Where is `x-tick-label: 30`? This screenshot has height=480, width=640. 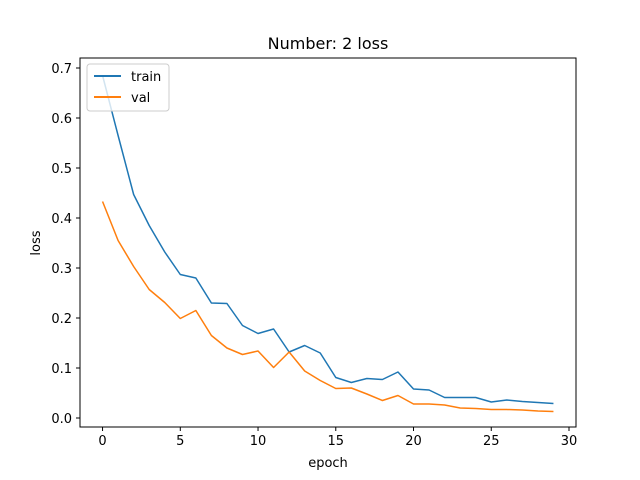
x-tick-label: 30 is located at coordinates (569, 441).